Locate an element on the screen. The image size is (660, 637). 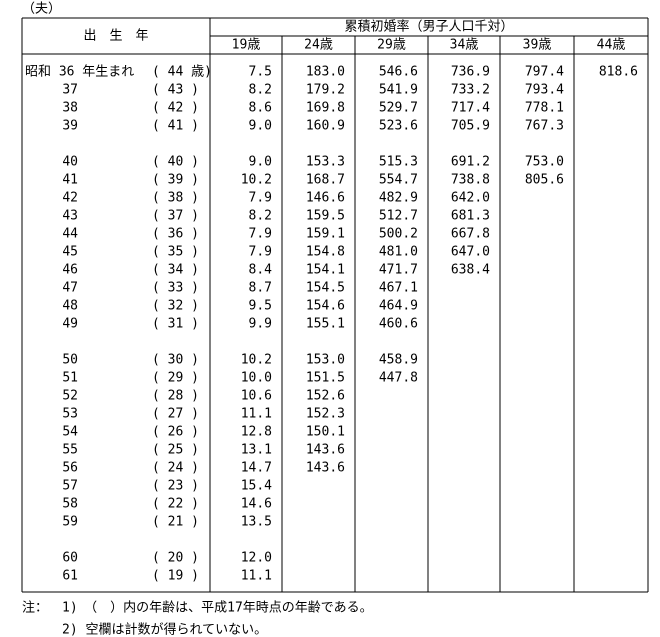
value-cell: 159.1 is located at coordinates (325, 234).